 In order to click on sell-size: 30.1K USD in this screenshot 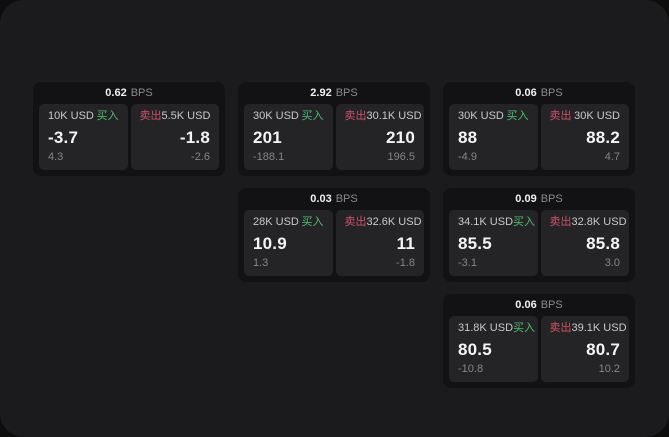, I will do `click(394, 116)`.